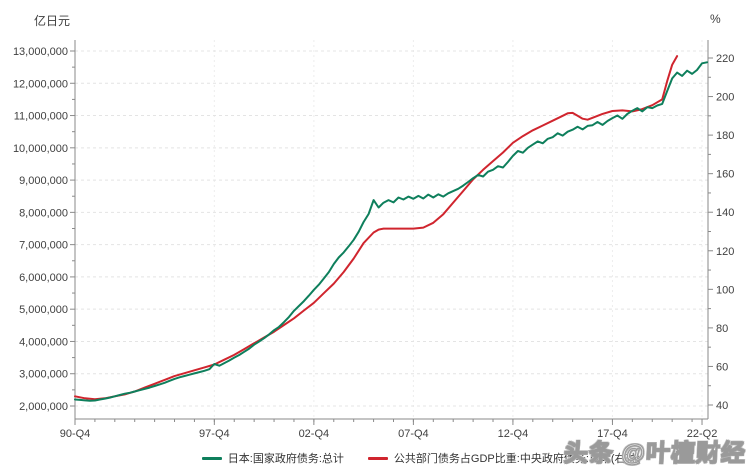 This screenshot has height=470, width=746. I want to click on x-tick-label: 90-Q4, so click(75, 434).